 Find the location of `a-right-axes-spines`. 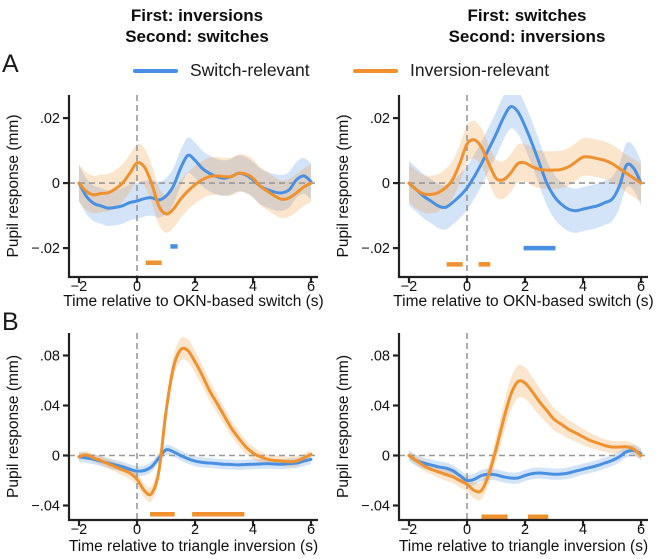

a-right-axes-spines is located at coordinates (522, 187).